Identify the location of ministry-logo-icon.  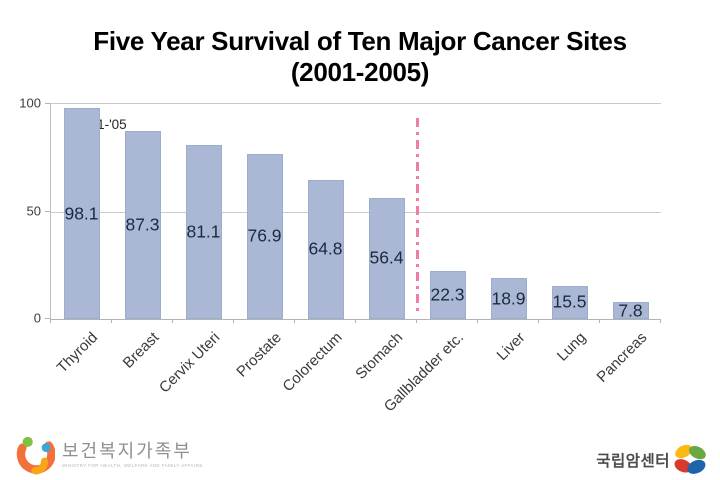
(35, 455).